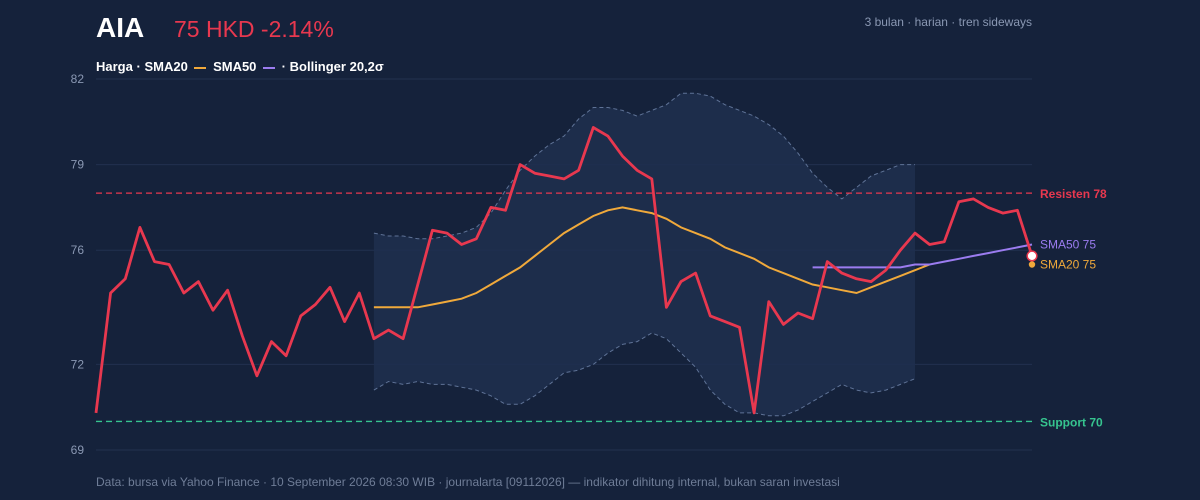 Image resolution: width=1200 pixels, height=500 pixels. What do you see at coordinates (120, 27) in the screenshot?
I see `ticker-symbol: AIA` at bounding box center [120, 27].